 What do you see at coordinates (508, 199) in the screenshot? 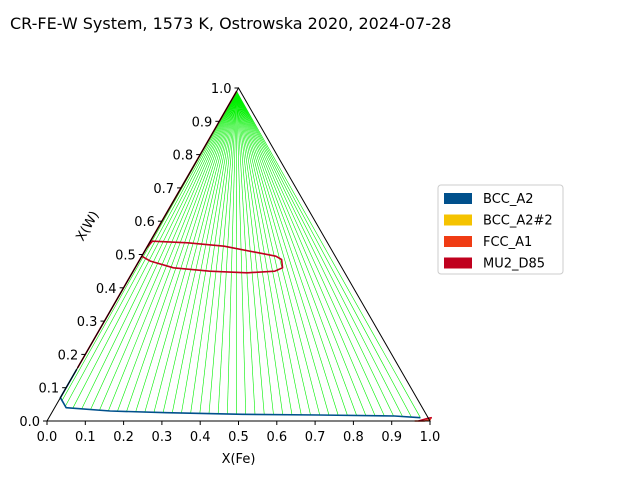
I see `legend-label: BCC_A2` at bounding box center [508, 199].